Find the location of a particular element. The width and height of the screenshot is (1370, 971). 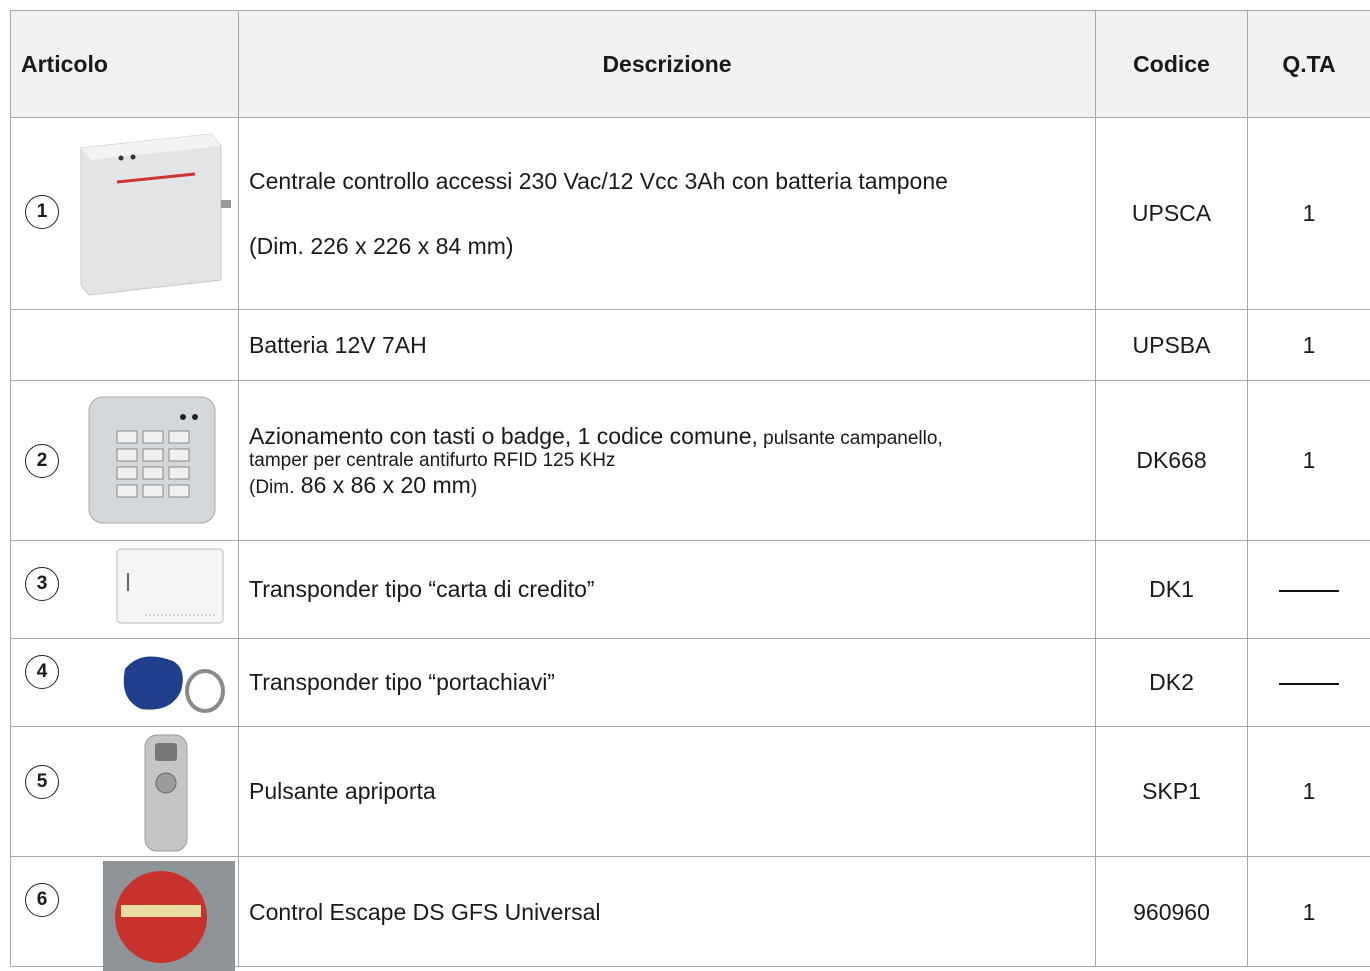

code-cell: UPSCA is located at coordinates (1172, 214).